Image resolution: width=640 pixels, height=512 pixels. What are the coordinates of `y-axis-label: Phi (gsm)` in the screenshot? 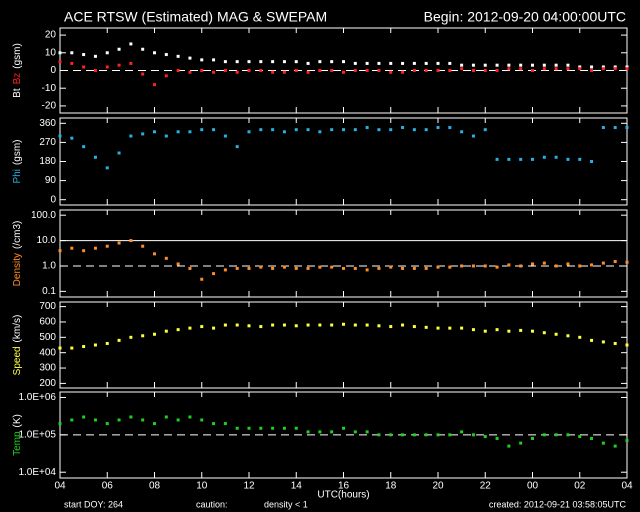 It's located at (17, 161).